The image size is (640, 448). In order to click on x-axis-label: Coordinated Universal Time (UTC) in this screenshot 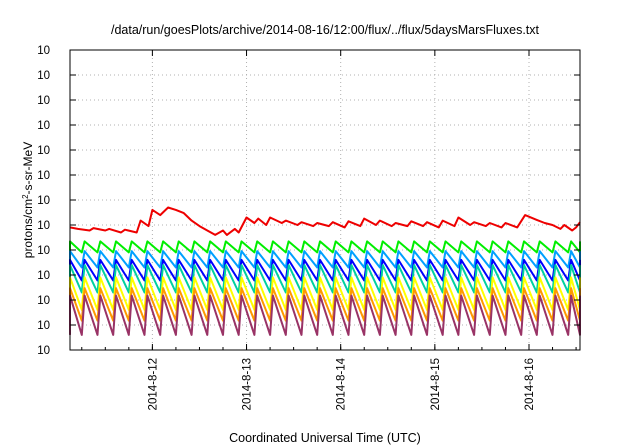, I will do `click(325, 438)`.